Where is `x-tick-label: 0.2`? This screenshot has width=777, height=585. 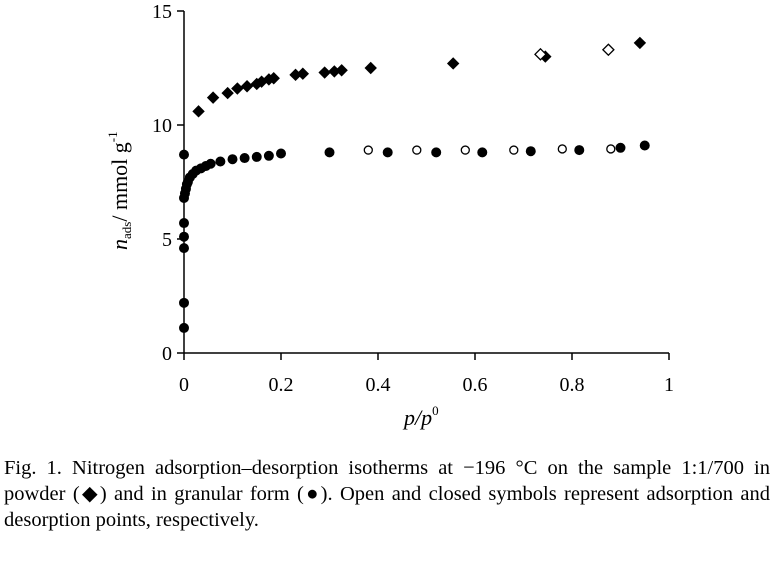
x-tick-label: 0.2 is located at coordinates (281, 385).